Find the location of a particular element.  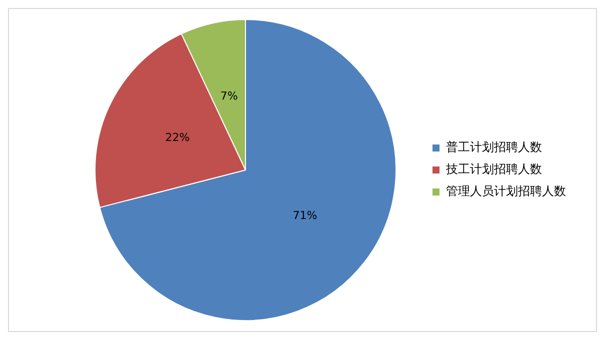

data-label: 7% is located at coordinates (229, 95).